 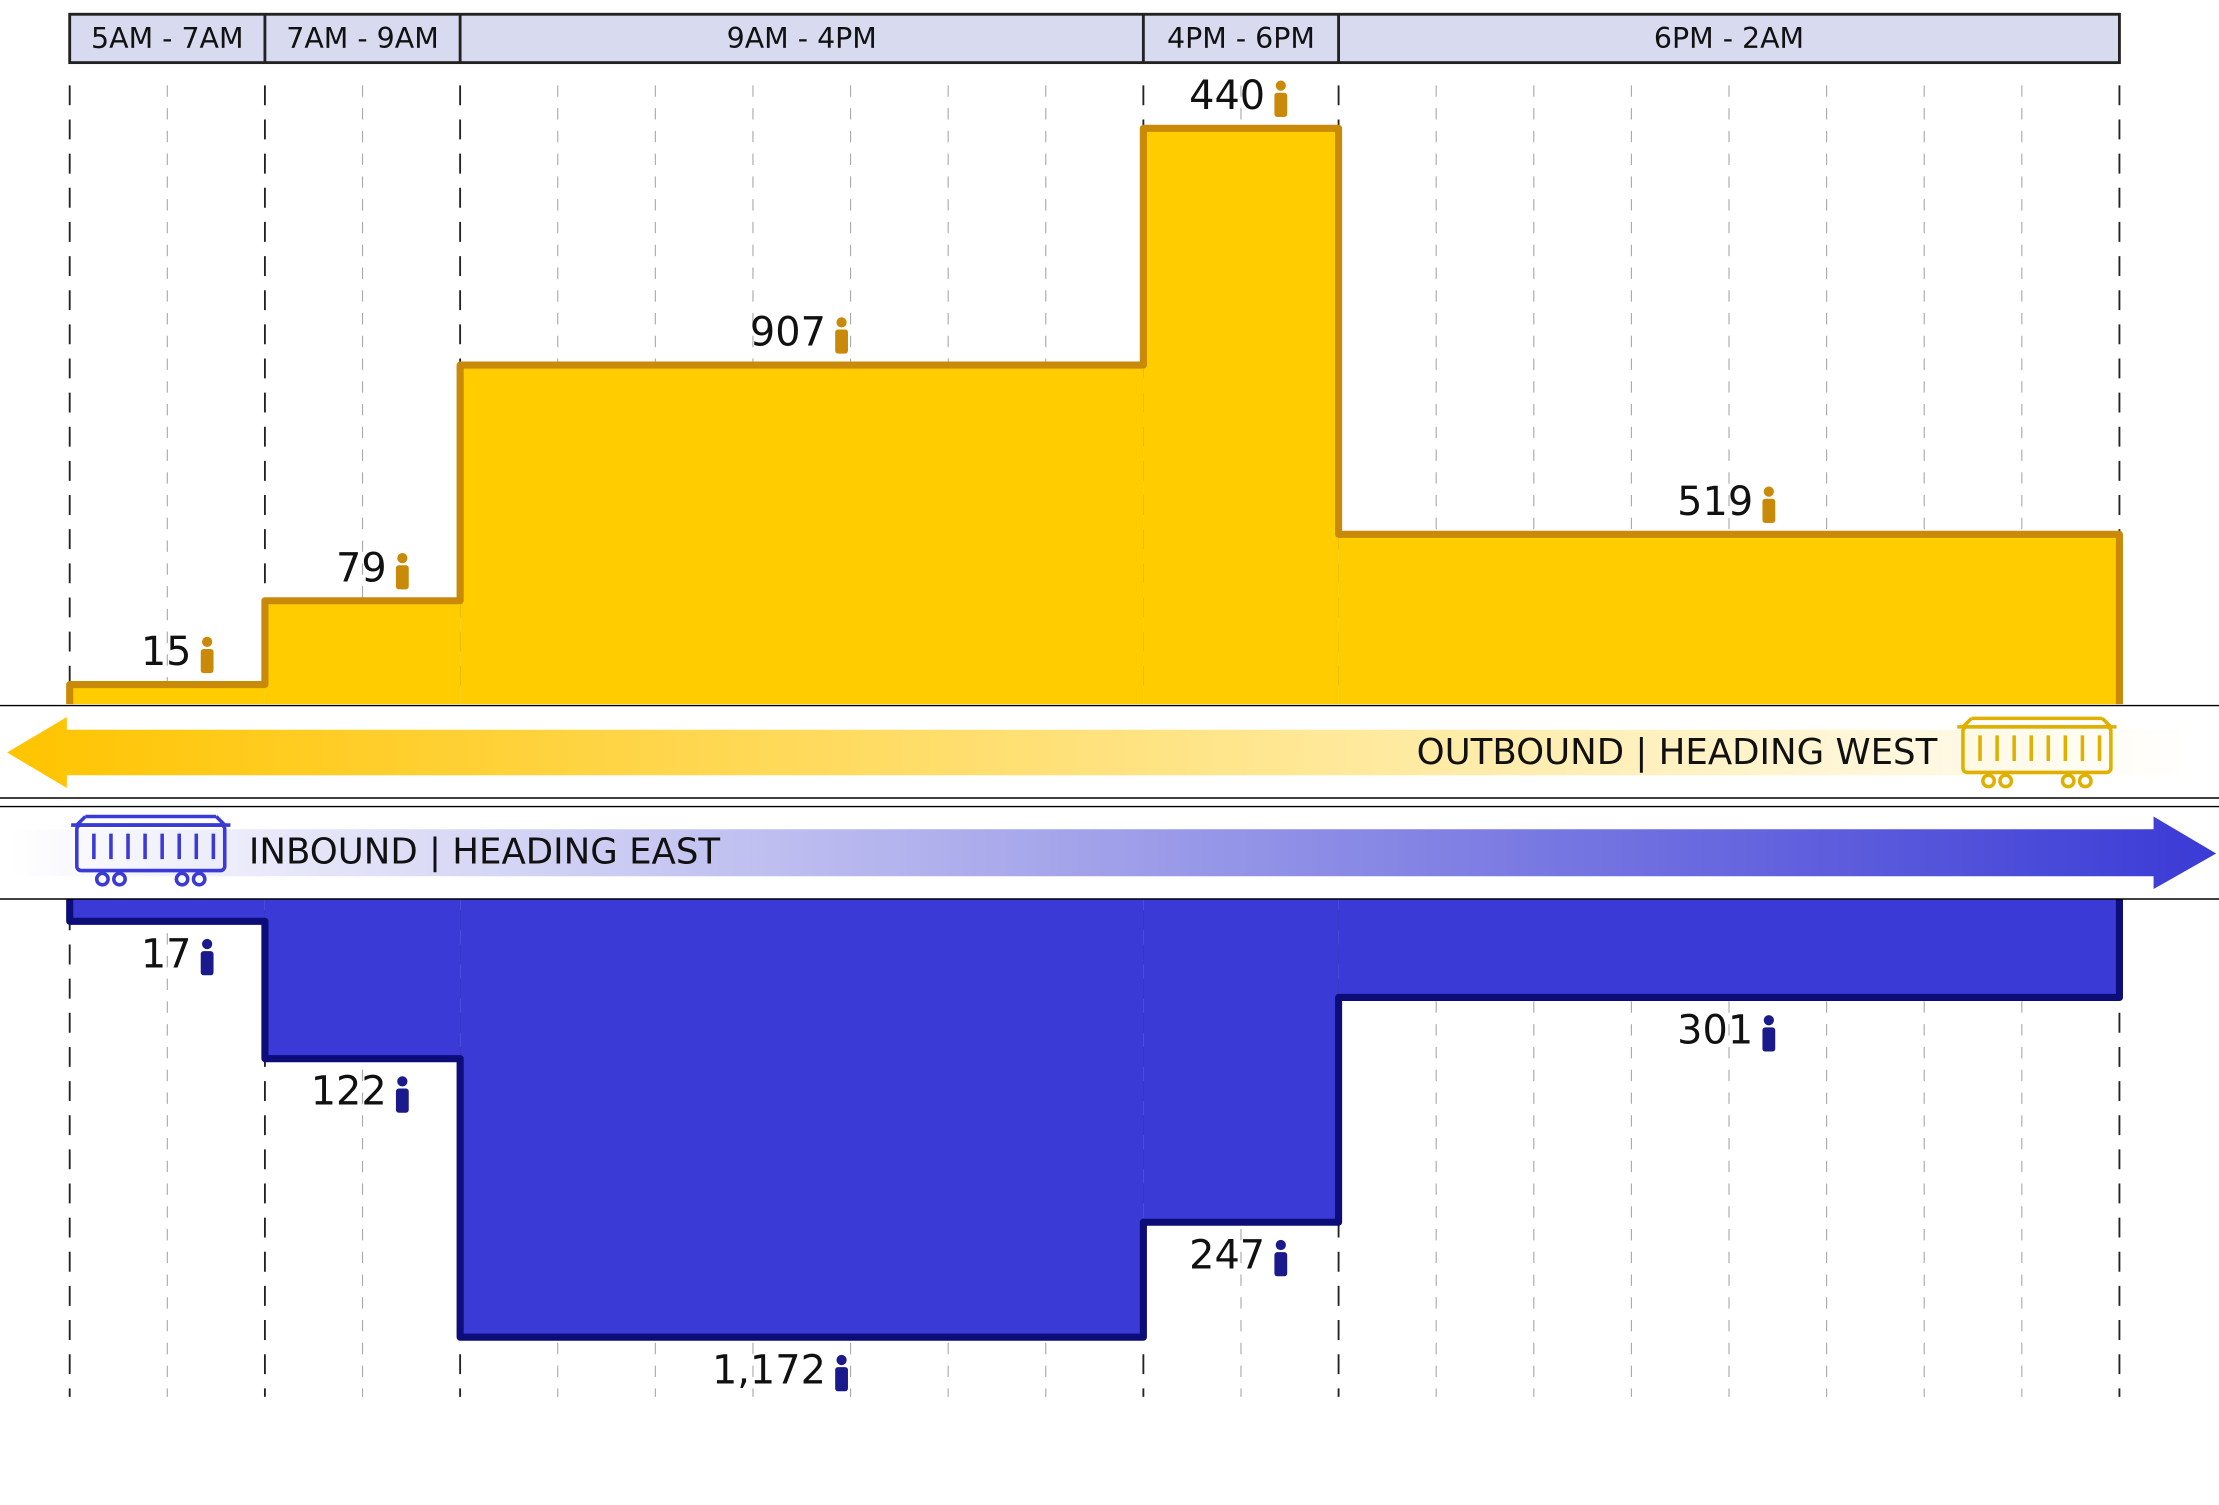 I want to click on value-label: 79, so click(x=361, y=568).